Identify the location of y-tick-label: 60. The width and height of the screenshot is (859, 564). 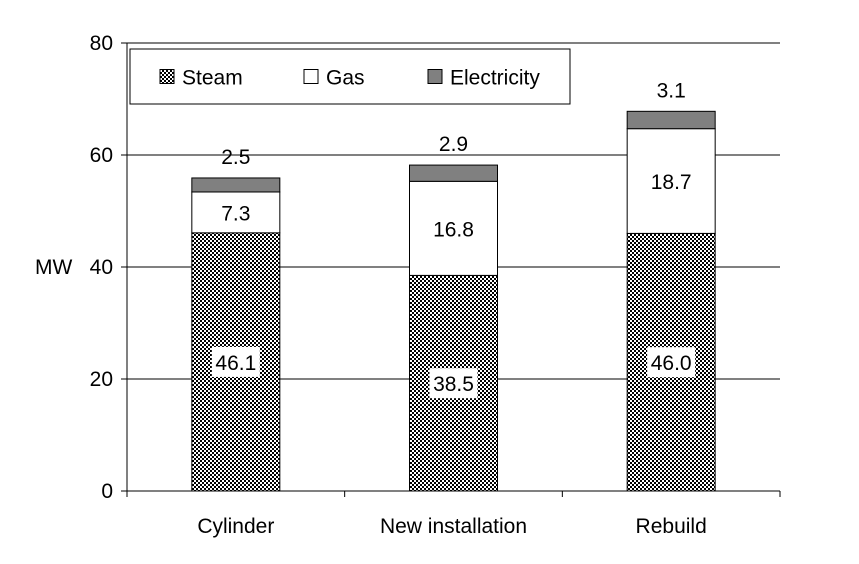
(101, 155).